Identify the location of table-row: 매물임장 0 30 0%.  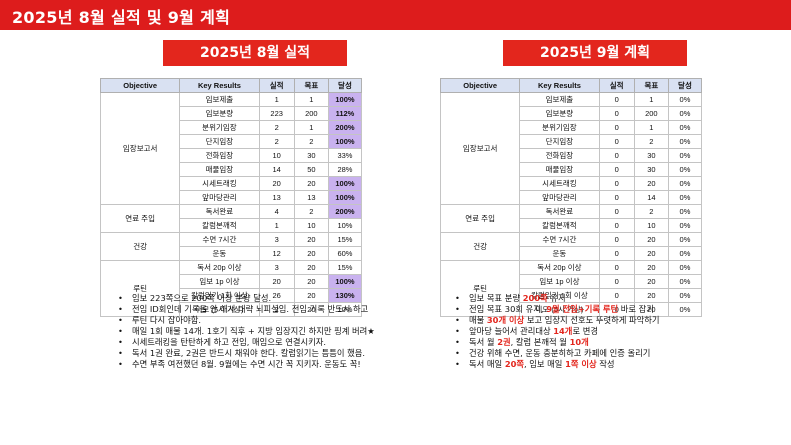
(572, 169).